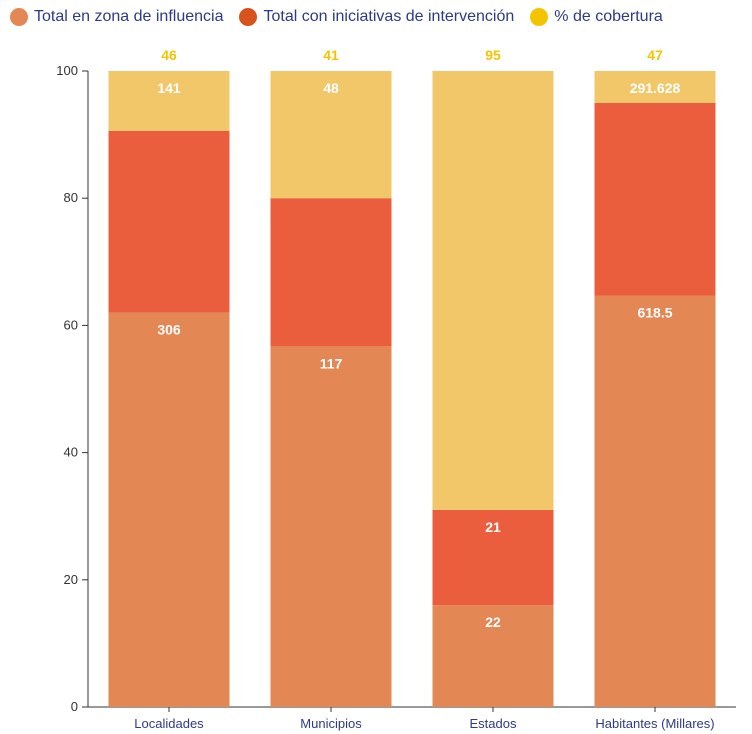  Describe the element at coordinates (169, 88) in the screenshot. I see `data-label: 141` at that location.